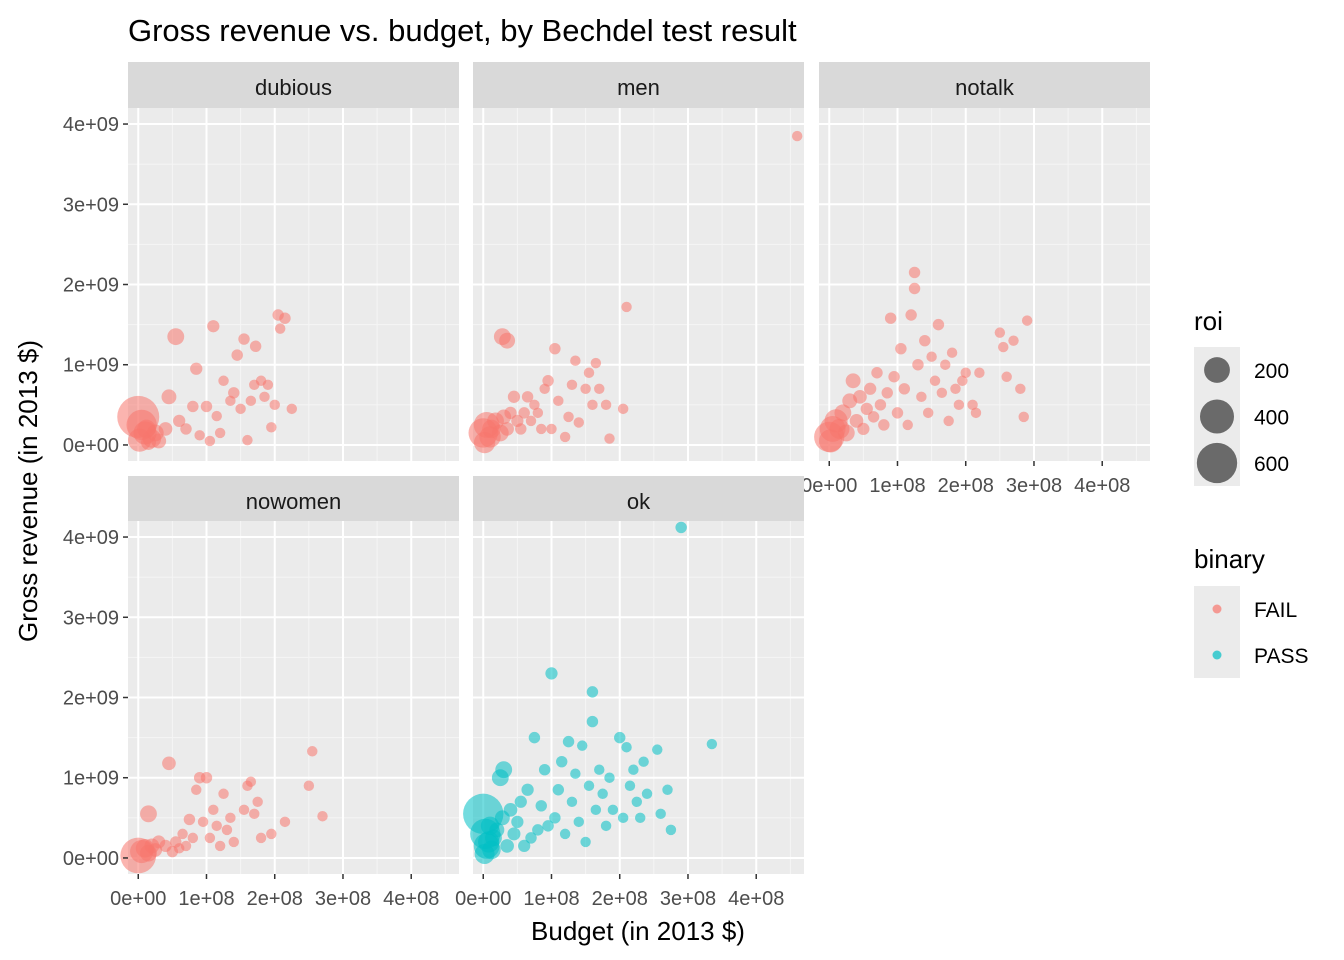  I want to click on y-axis-title: Gross revenue (in 2013 $), so click(28, 491).